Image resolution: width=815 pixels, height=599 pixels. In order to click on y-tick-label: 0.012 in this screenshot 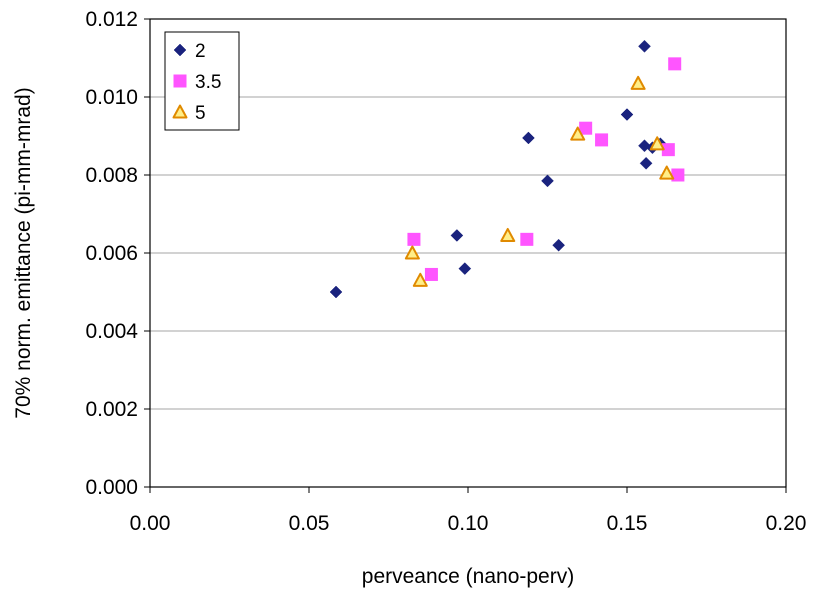, I will do `click(111, 19)`.